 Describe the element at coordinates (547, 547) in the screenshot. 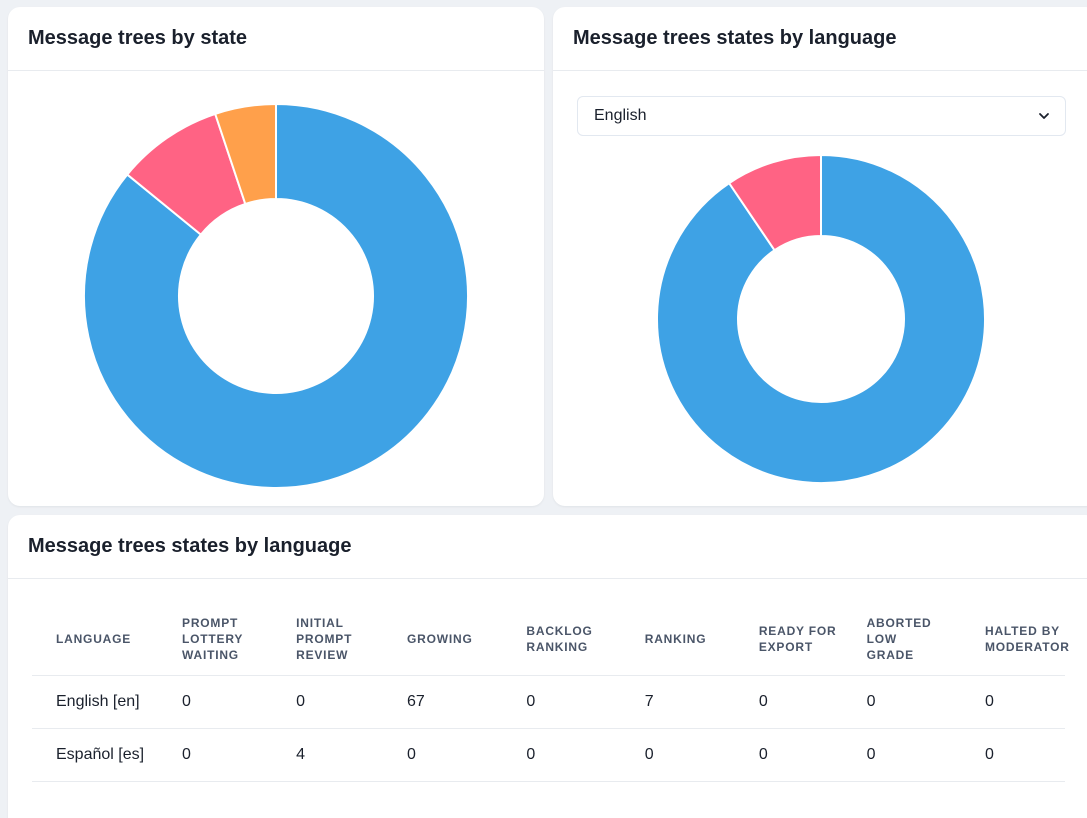

I see `language-table-header: Message trees states by language` at that location.